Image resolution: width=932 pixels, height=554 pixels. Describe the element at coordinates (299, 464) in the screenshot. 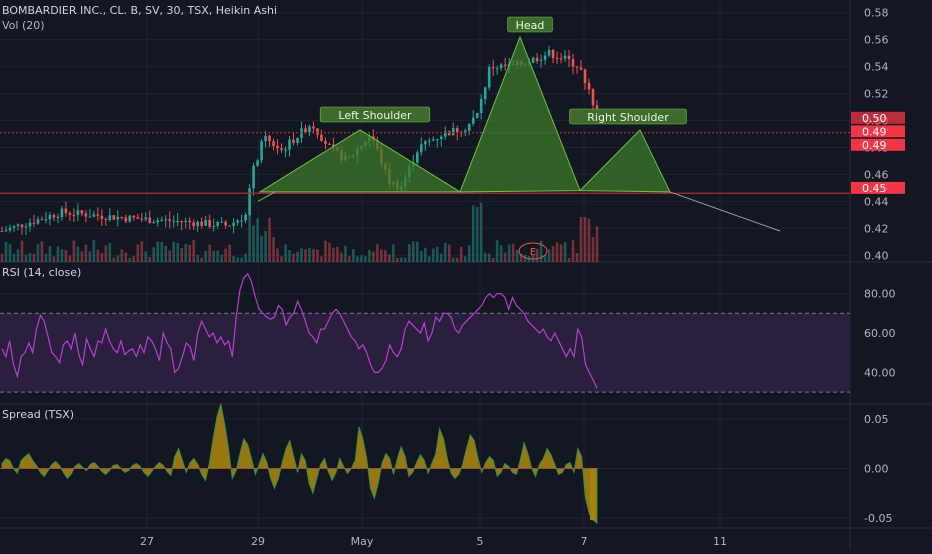

I see `spread-area` at that location.